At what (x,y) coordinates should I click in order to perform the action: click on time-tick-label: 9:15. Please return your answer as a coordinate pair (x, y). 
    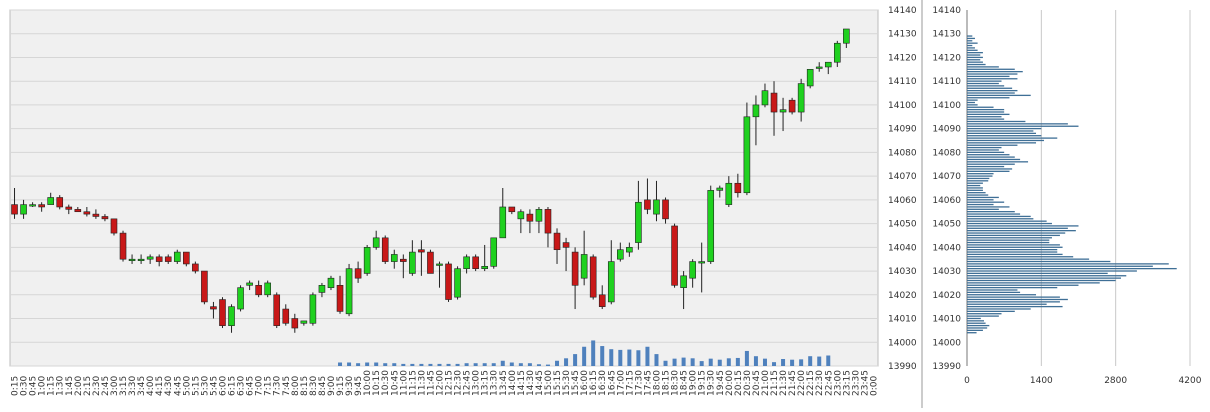
    Looking at the image, I should click on (341, 386).